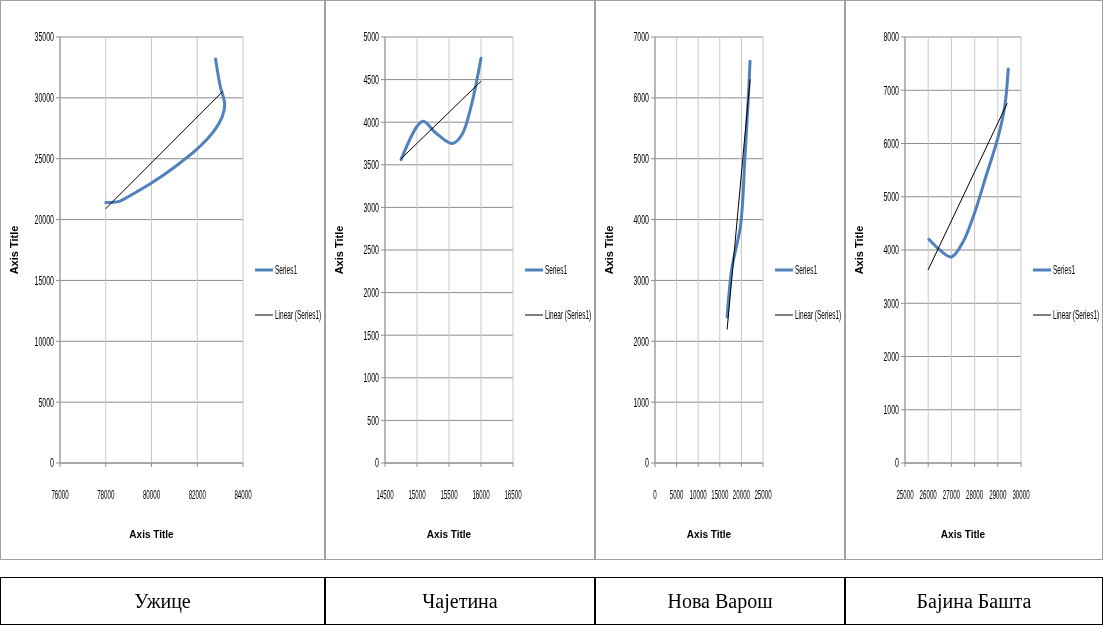 This screenshot has width=1103, height=626. Describe the element at coordinates (891, 37) in the screenshot. I see `y-tick-label: 8000` at that location.